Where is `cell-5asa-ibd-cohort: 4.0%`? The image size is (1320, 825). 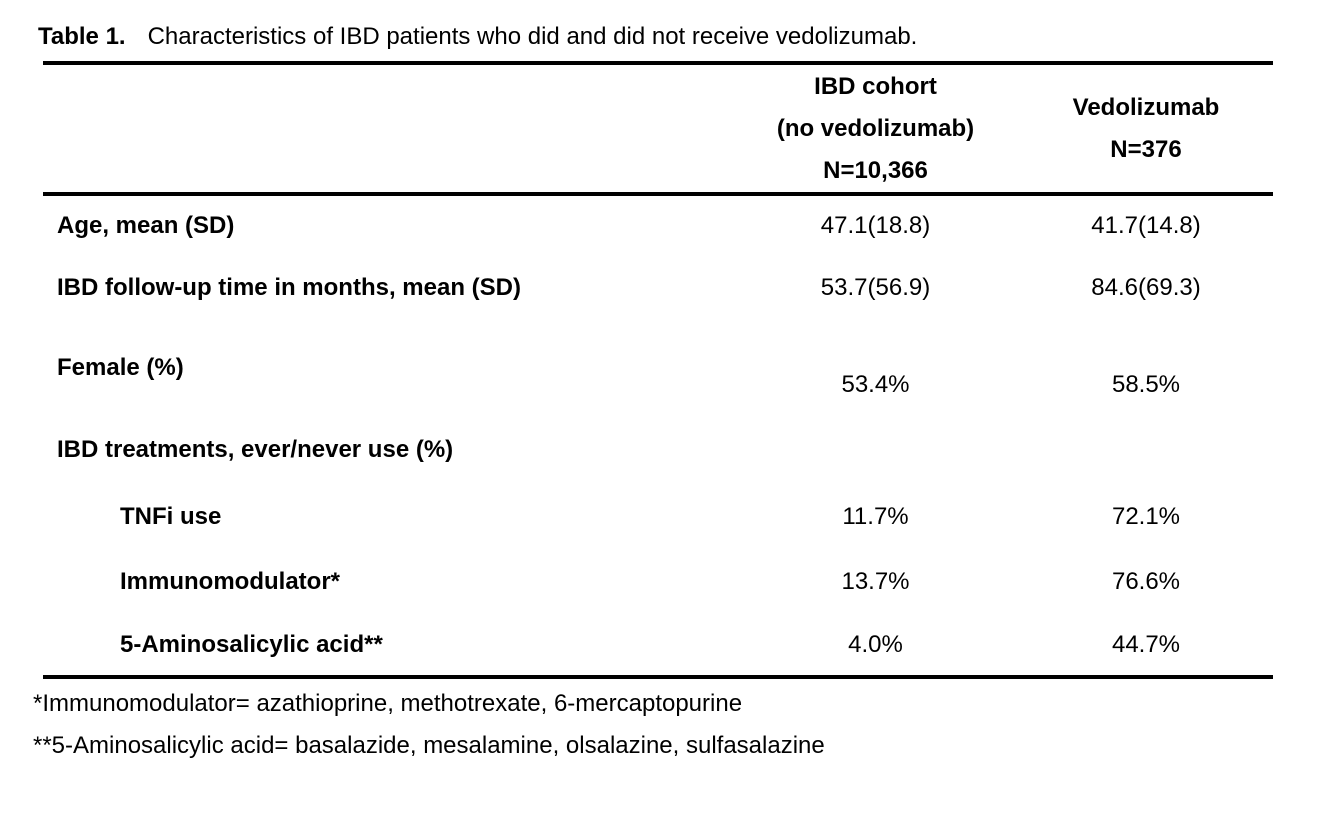 cell-5asa-ibd-cohort: 4.0% is located at coordinates (875, 646).